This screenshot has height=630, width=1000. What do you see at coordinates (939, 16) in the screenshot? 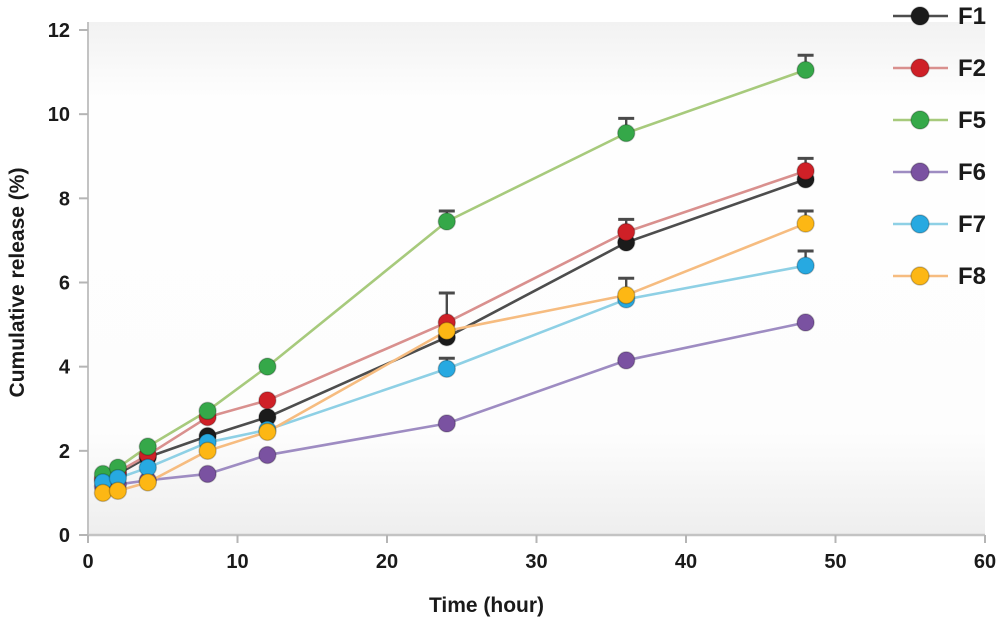
I see `legend-item-F1: F1` at bounding box center [939, 16].